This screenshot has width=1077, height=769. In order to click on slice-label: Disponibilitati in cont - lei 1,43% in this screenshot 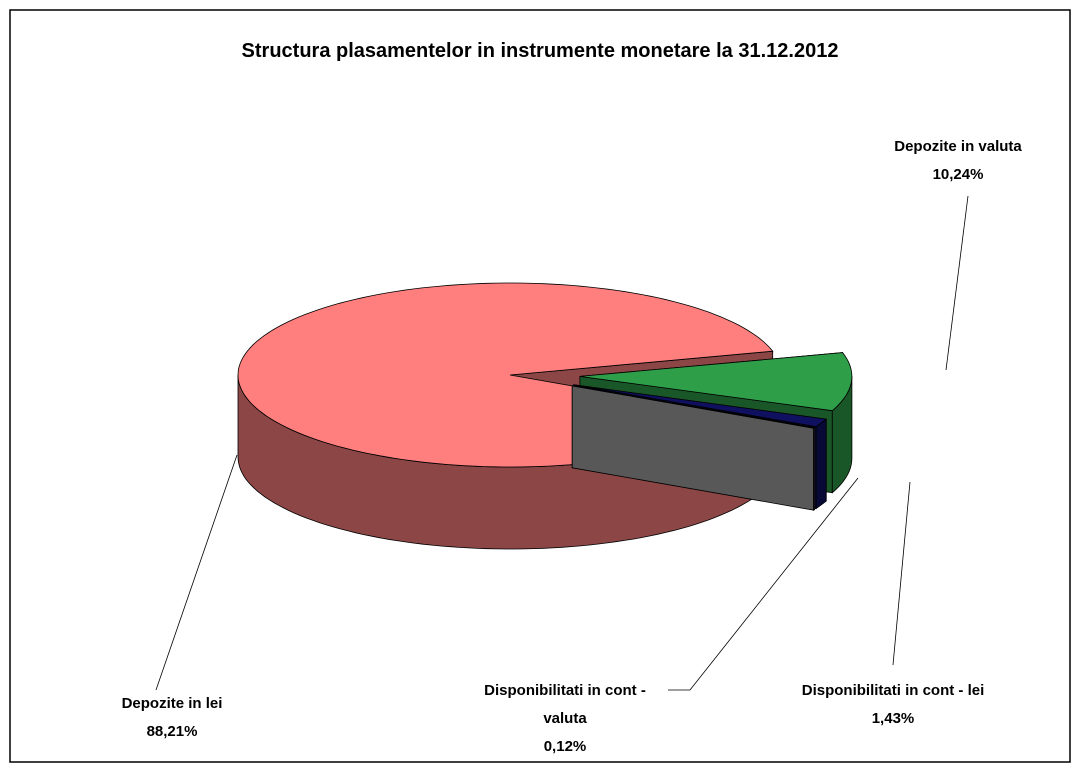, I will do `click(893, 705)`.